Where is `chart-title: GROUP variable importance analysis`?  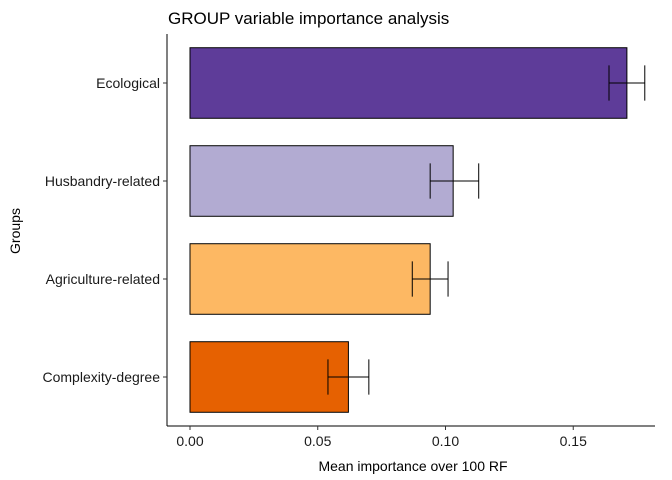
chart-title: GROUP variable importance analysis is located at coordinates (308, 18).